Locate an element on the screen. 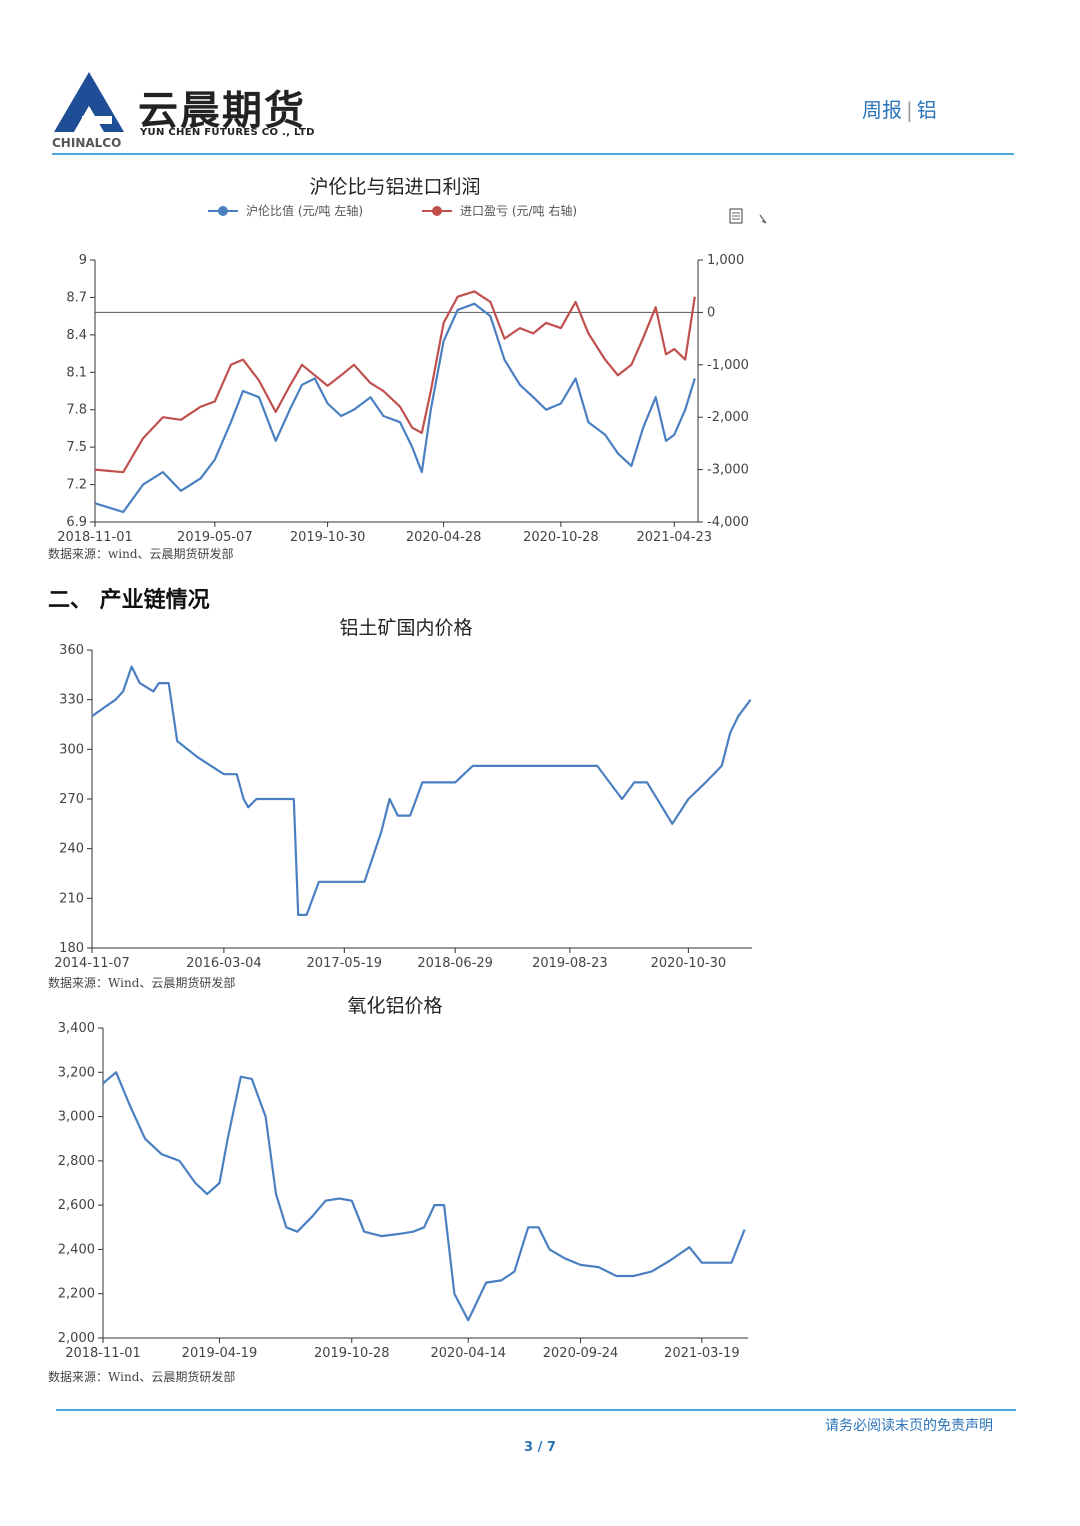  x-tick-label: 2019-10-28 is located at coordinates (352, 1353).